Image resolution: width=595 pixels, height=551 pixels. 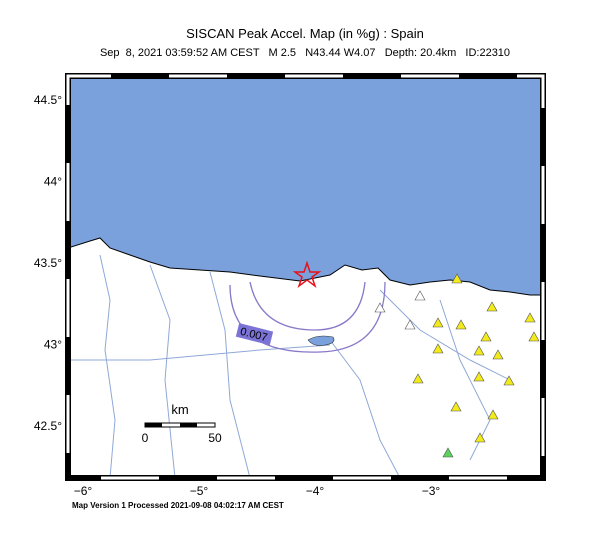 What do you see at coordinates (53, 182) in the screenshot?
I see `lat-label: 44°` at bounding box center [53, 182].